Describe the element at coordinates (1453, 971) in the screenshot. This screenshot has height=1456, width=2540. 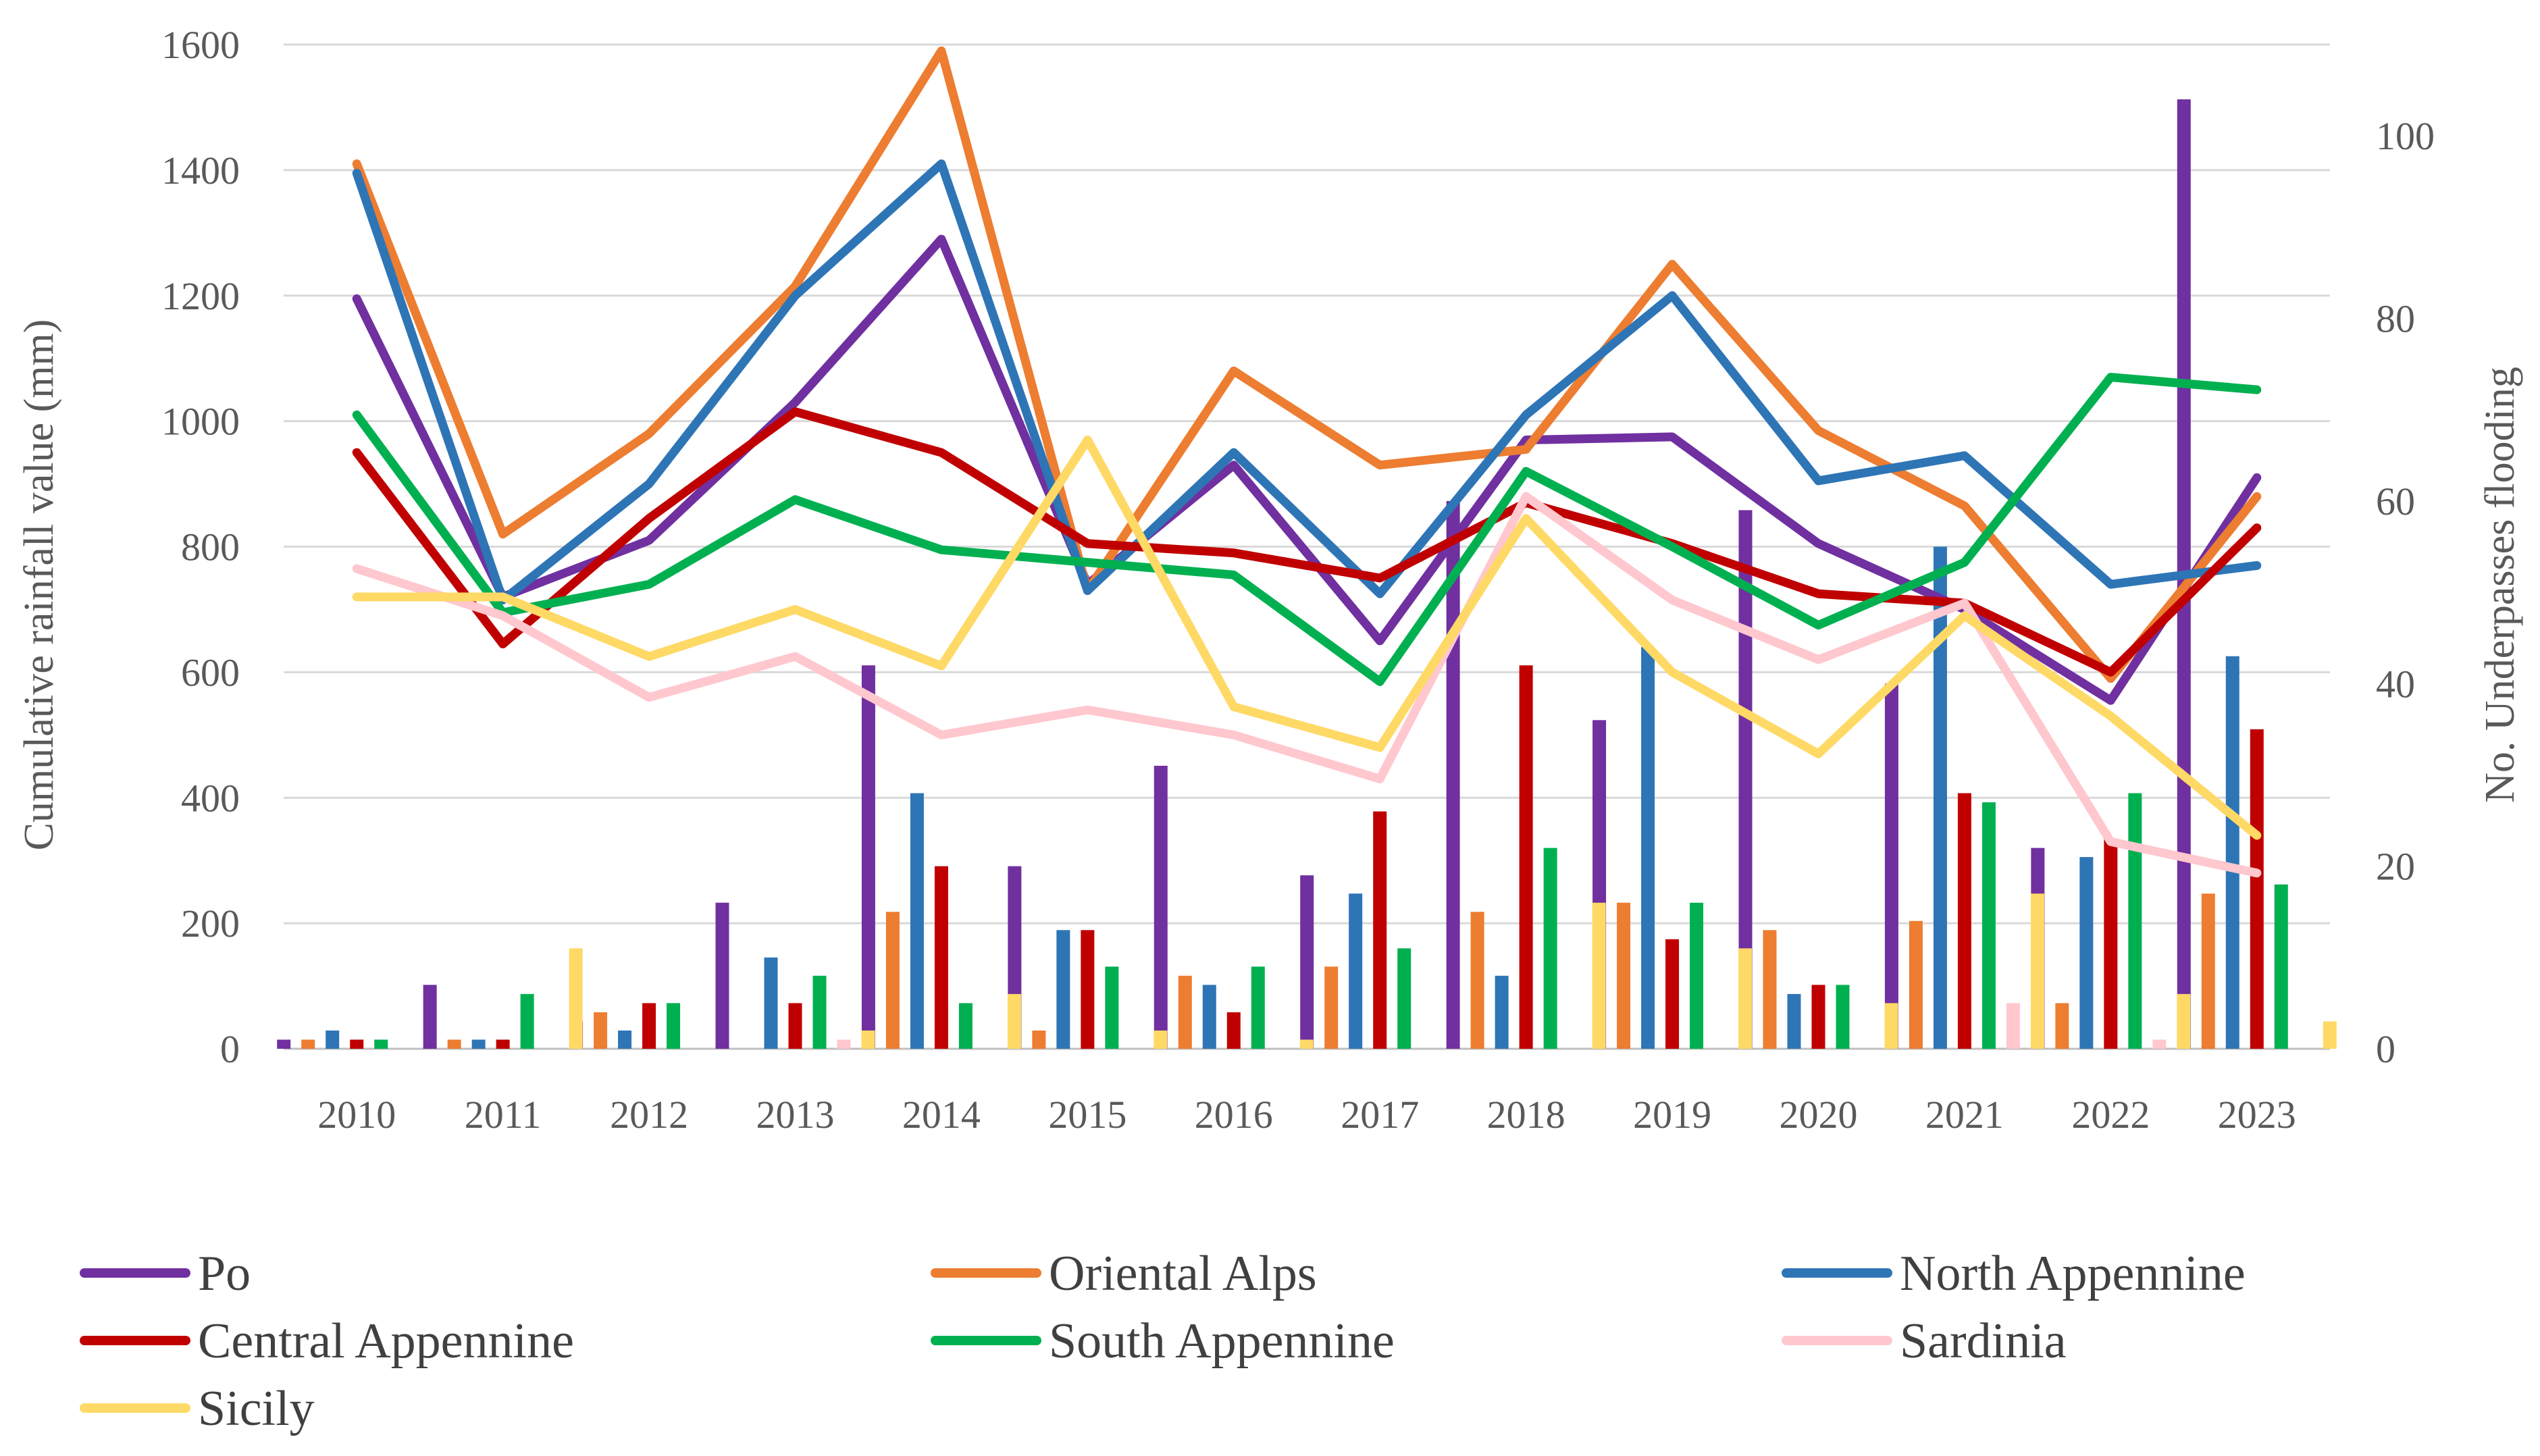
I see `bar-series-sicily` at that location.